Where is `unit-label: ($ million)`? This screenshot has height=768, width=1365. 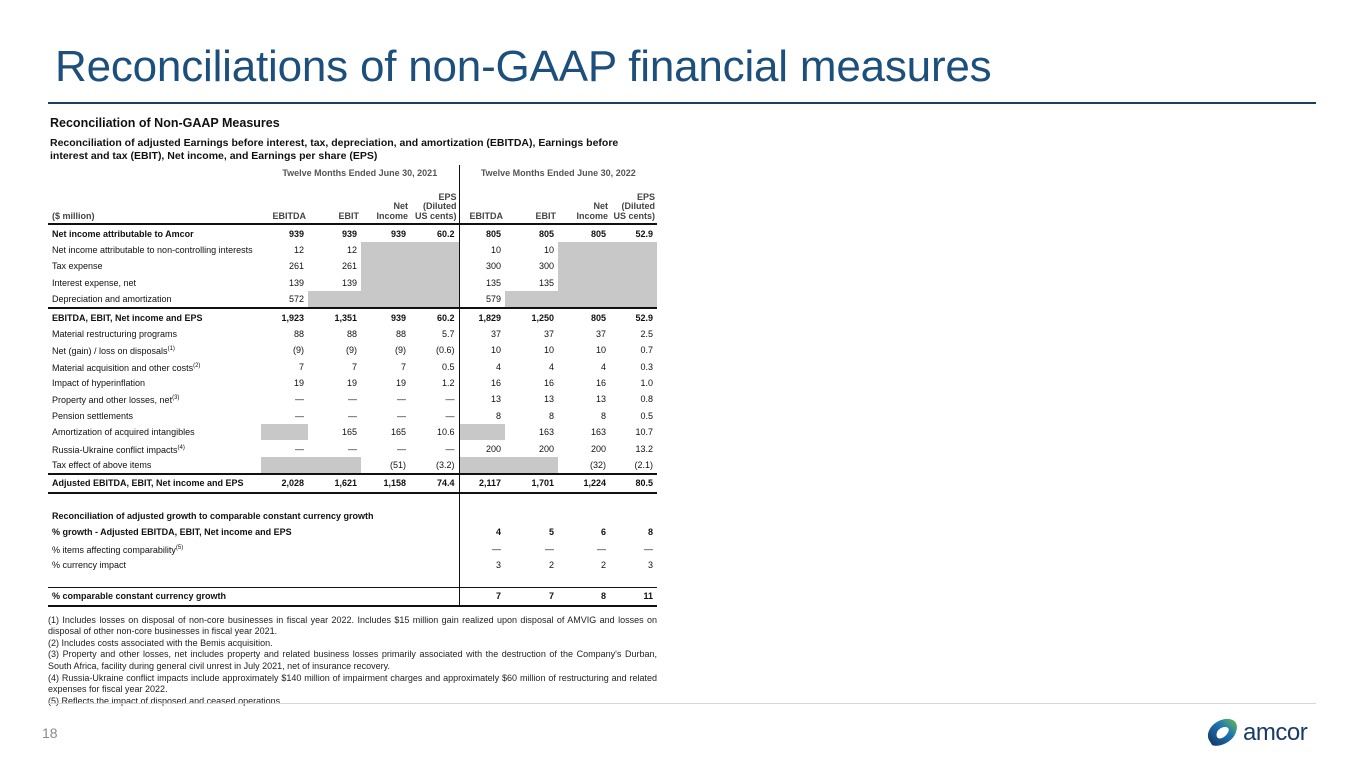 unit-label: ($ million) is located at coordinates (154, 203).